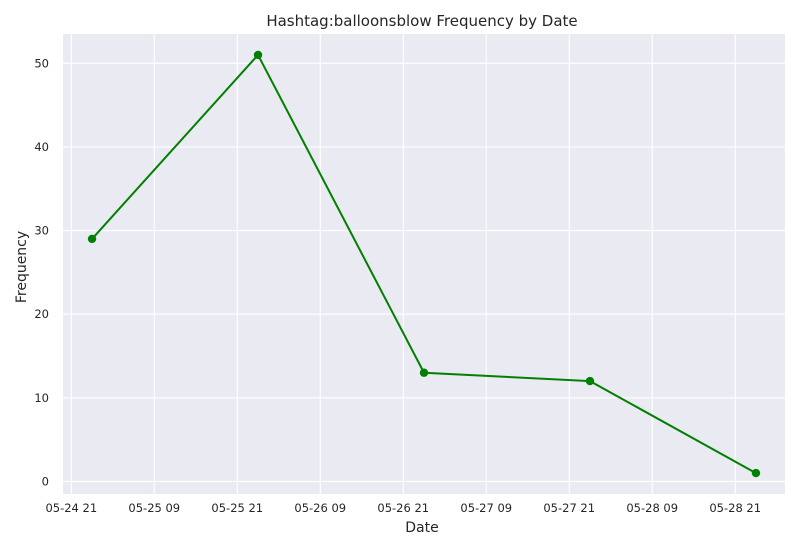 The image size is (800, 550). What do you see at coordinates (41, 272) in the screenshot?
I see `y-tick-labels: 0 10 20 30 40 50` at bounding box center [41, 272].